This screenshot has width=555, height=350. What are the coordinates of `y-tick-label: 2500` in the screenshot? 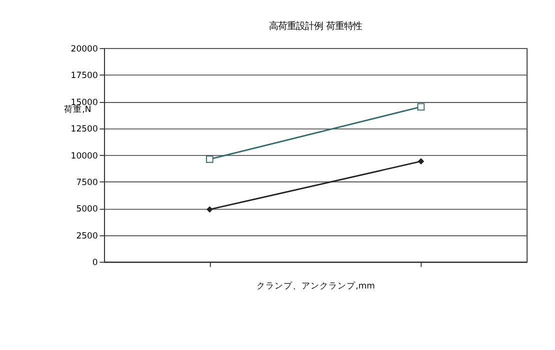 It's located at (87, 236).